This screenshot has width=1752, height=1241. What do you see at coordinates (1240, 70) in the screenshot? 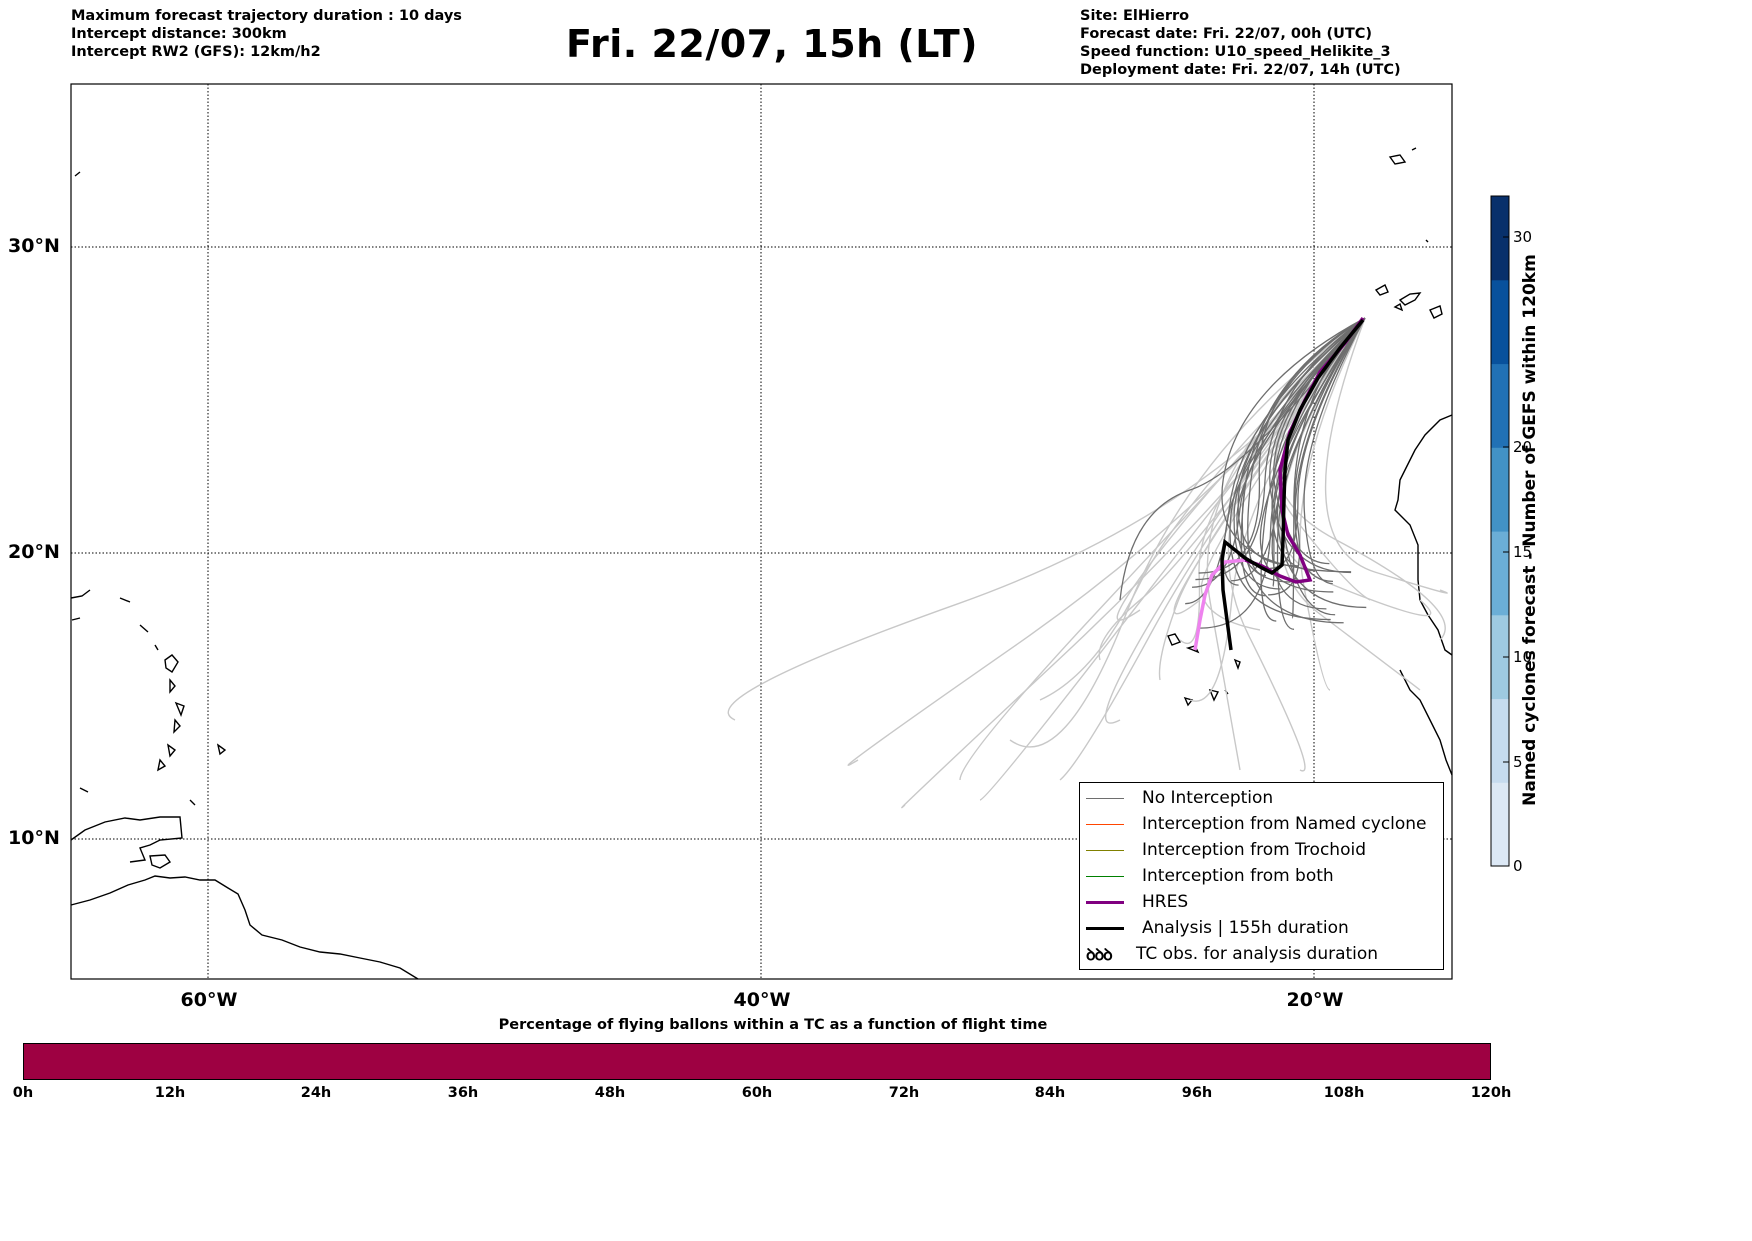
I see `deployment-date-text: Deployment date: Fri. 22/07, 14h (UTC)` at bounding box center [1240, 70].